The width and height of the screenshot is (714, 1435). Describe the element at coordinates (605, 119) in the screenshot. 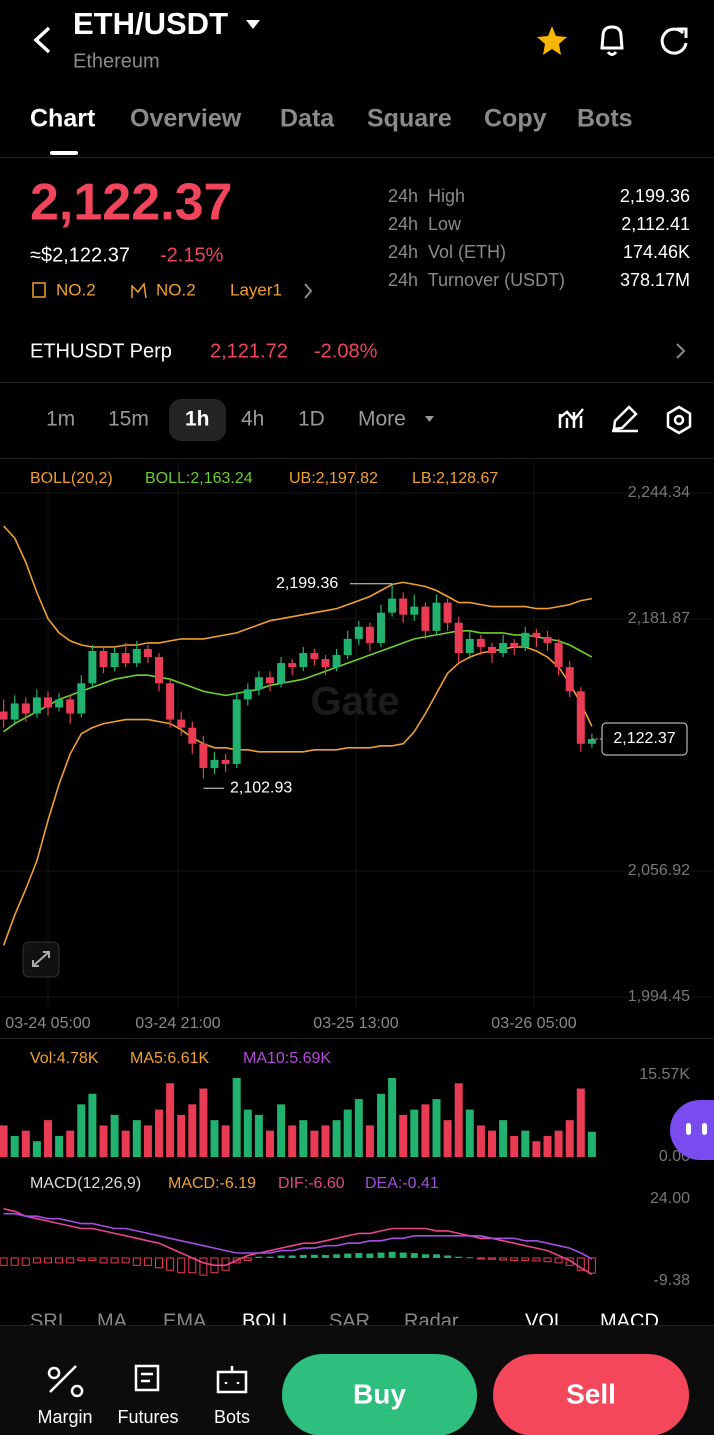

I see `tab: Bots` at that location.